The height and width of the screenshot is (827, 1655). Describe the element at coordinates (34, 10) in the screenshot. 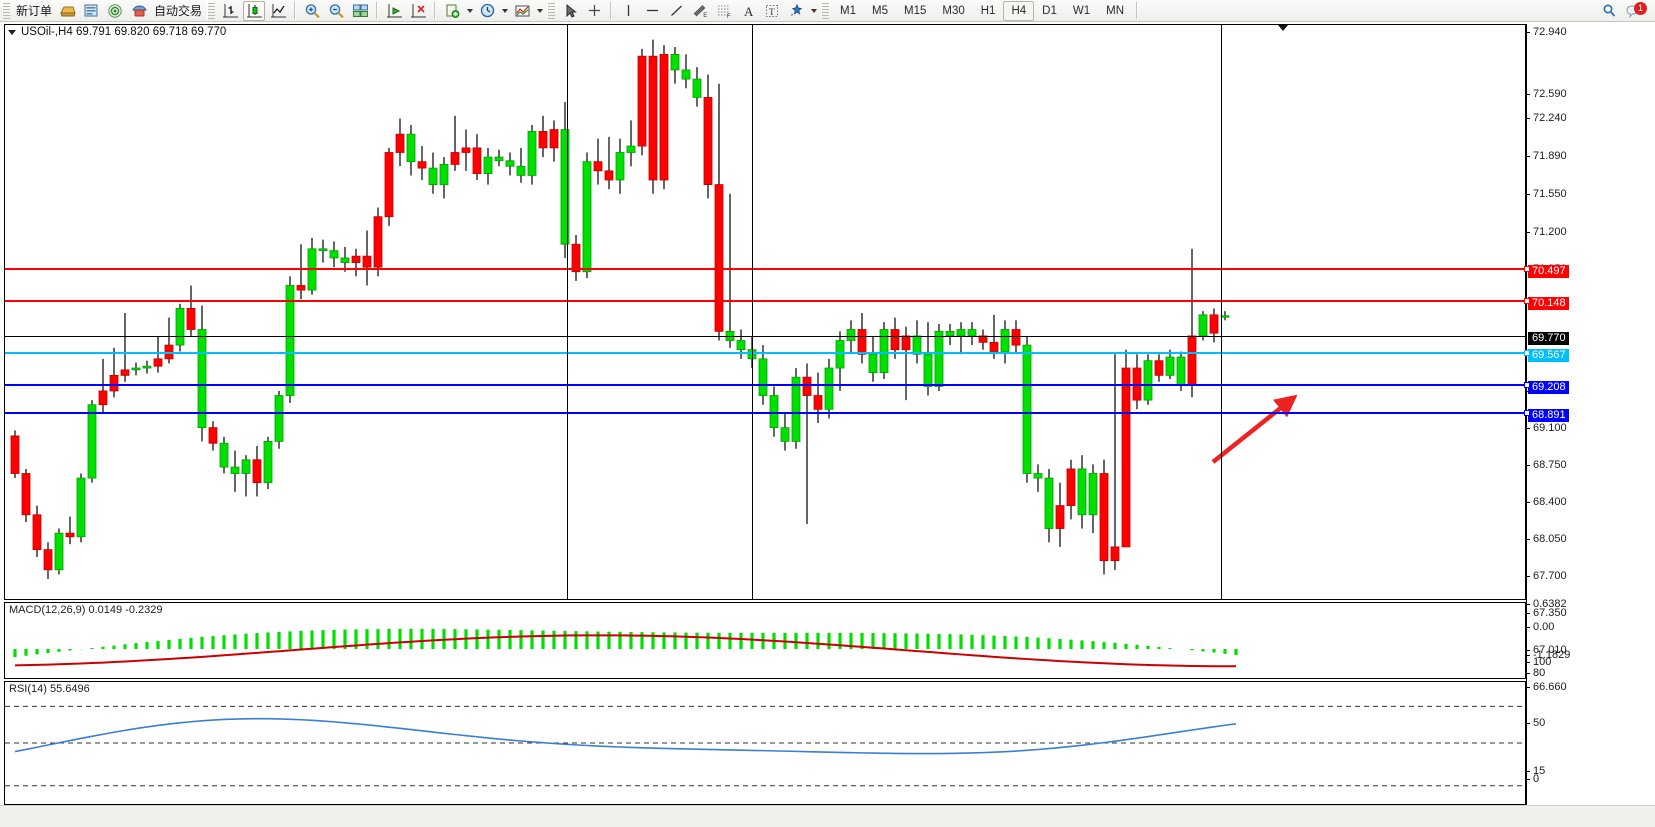

I see `new-order-button: 新订单` at that location.